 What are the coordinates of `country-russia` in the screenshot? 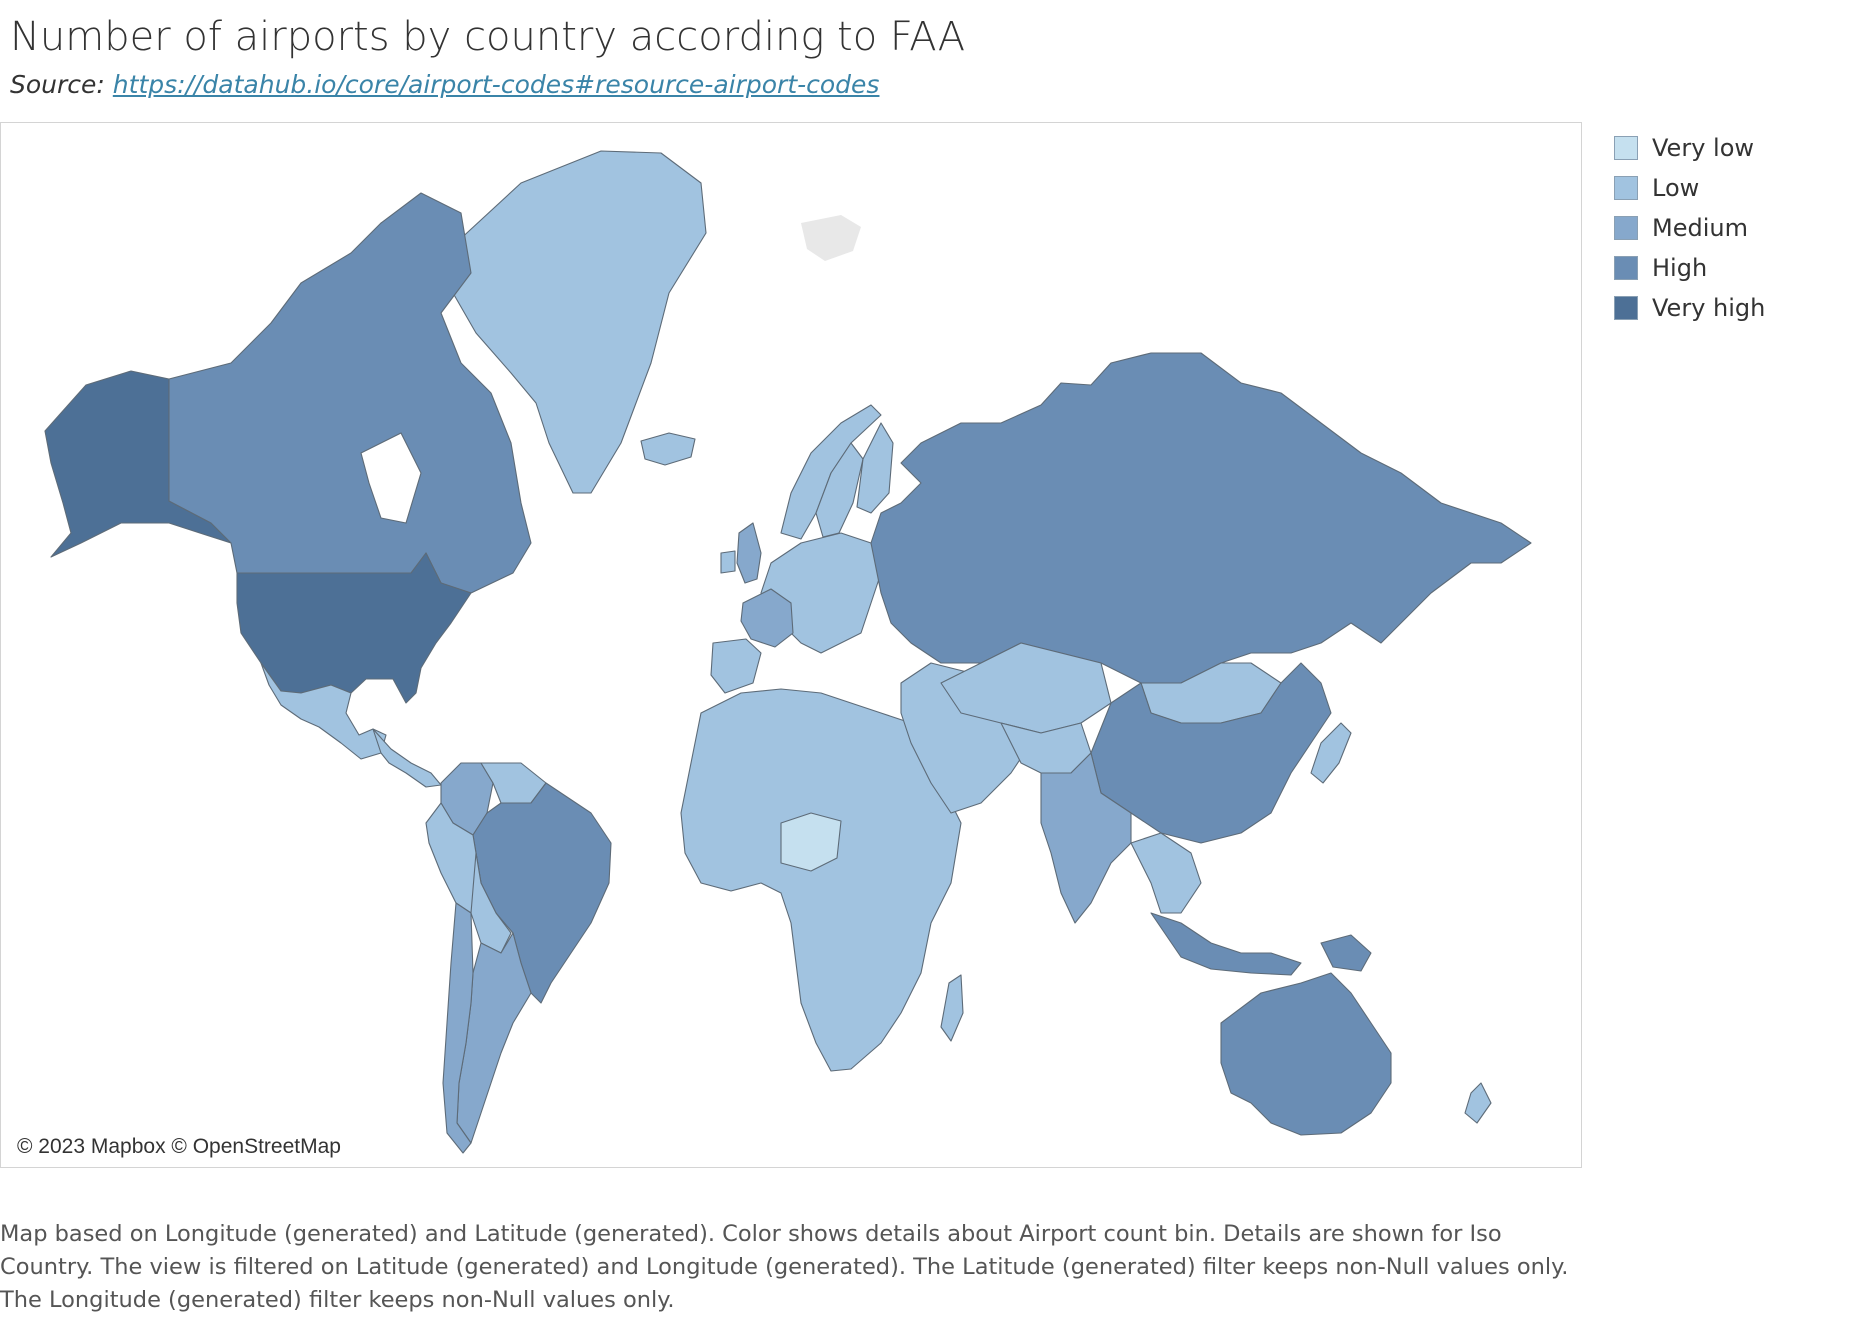 It's located at (1201, 518).